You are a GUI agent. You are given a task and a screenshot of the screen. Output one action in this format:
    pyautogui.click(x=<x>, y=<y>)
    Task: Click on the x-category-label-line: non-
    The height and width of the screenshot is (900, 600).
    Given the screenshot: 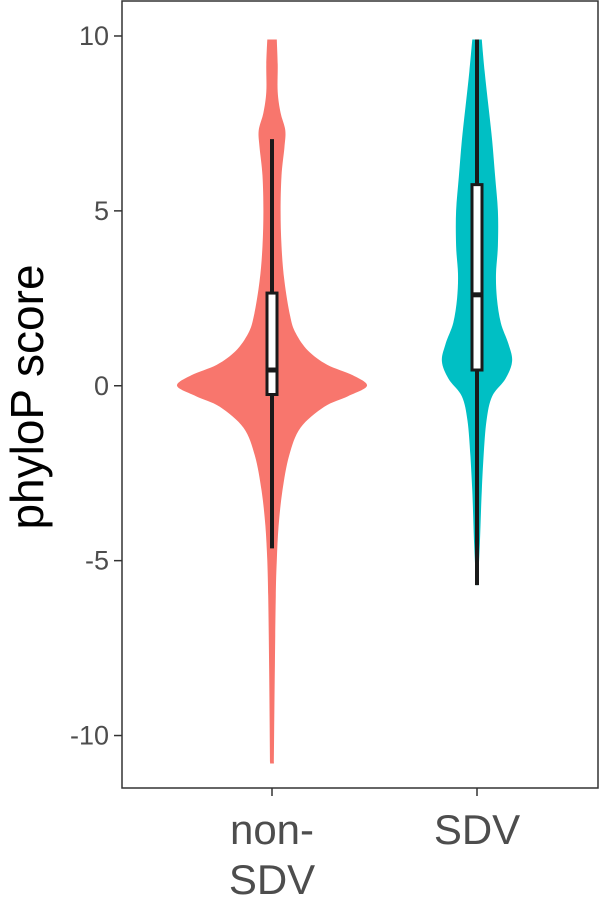 What is the action you would take?
    pyautogui.click(x=272, y=829)
    